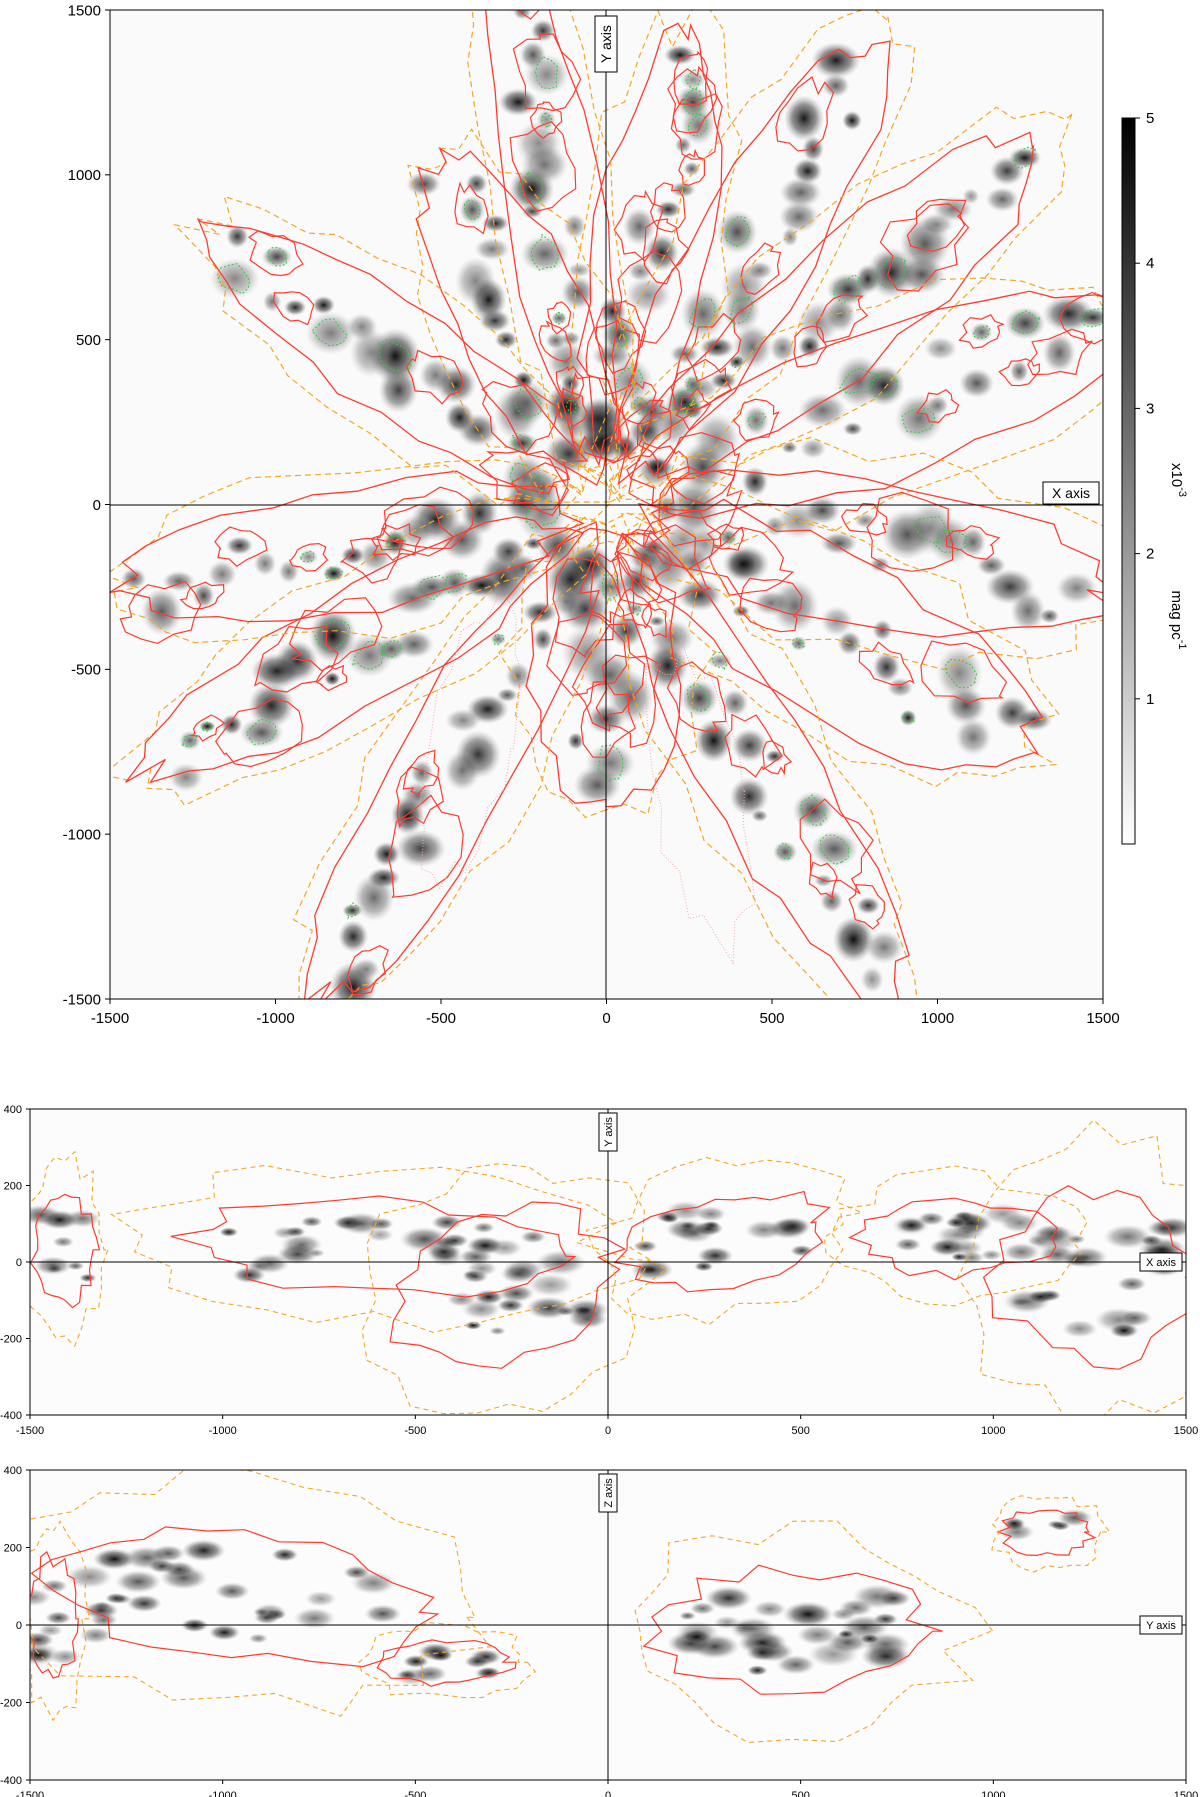 This screenshot has height=1797, width=1200. What do you see at coordinates (561, 1597) in the screenshot?
I see `yz-slice-density-features` at bounding box center [561, 1597].